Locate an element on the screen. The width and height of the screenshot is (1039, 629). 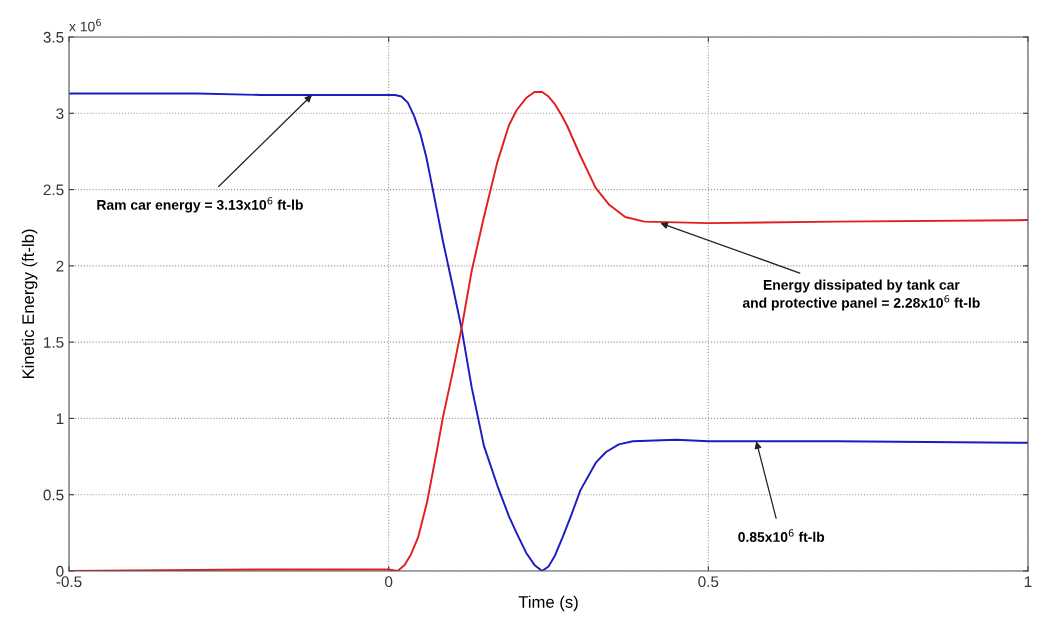
y-tick-label: 2.5 is located at coordinates (53, 190).